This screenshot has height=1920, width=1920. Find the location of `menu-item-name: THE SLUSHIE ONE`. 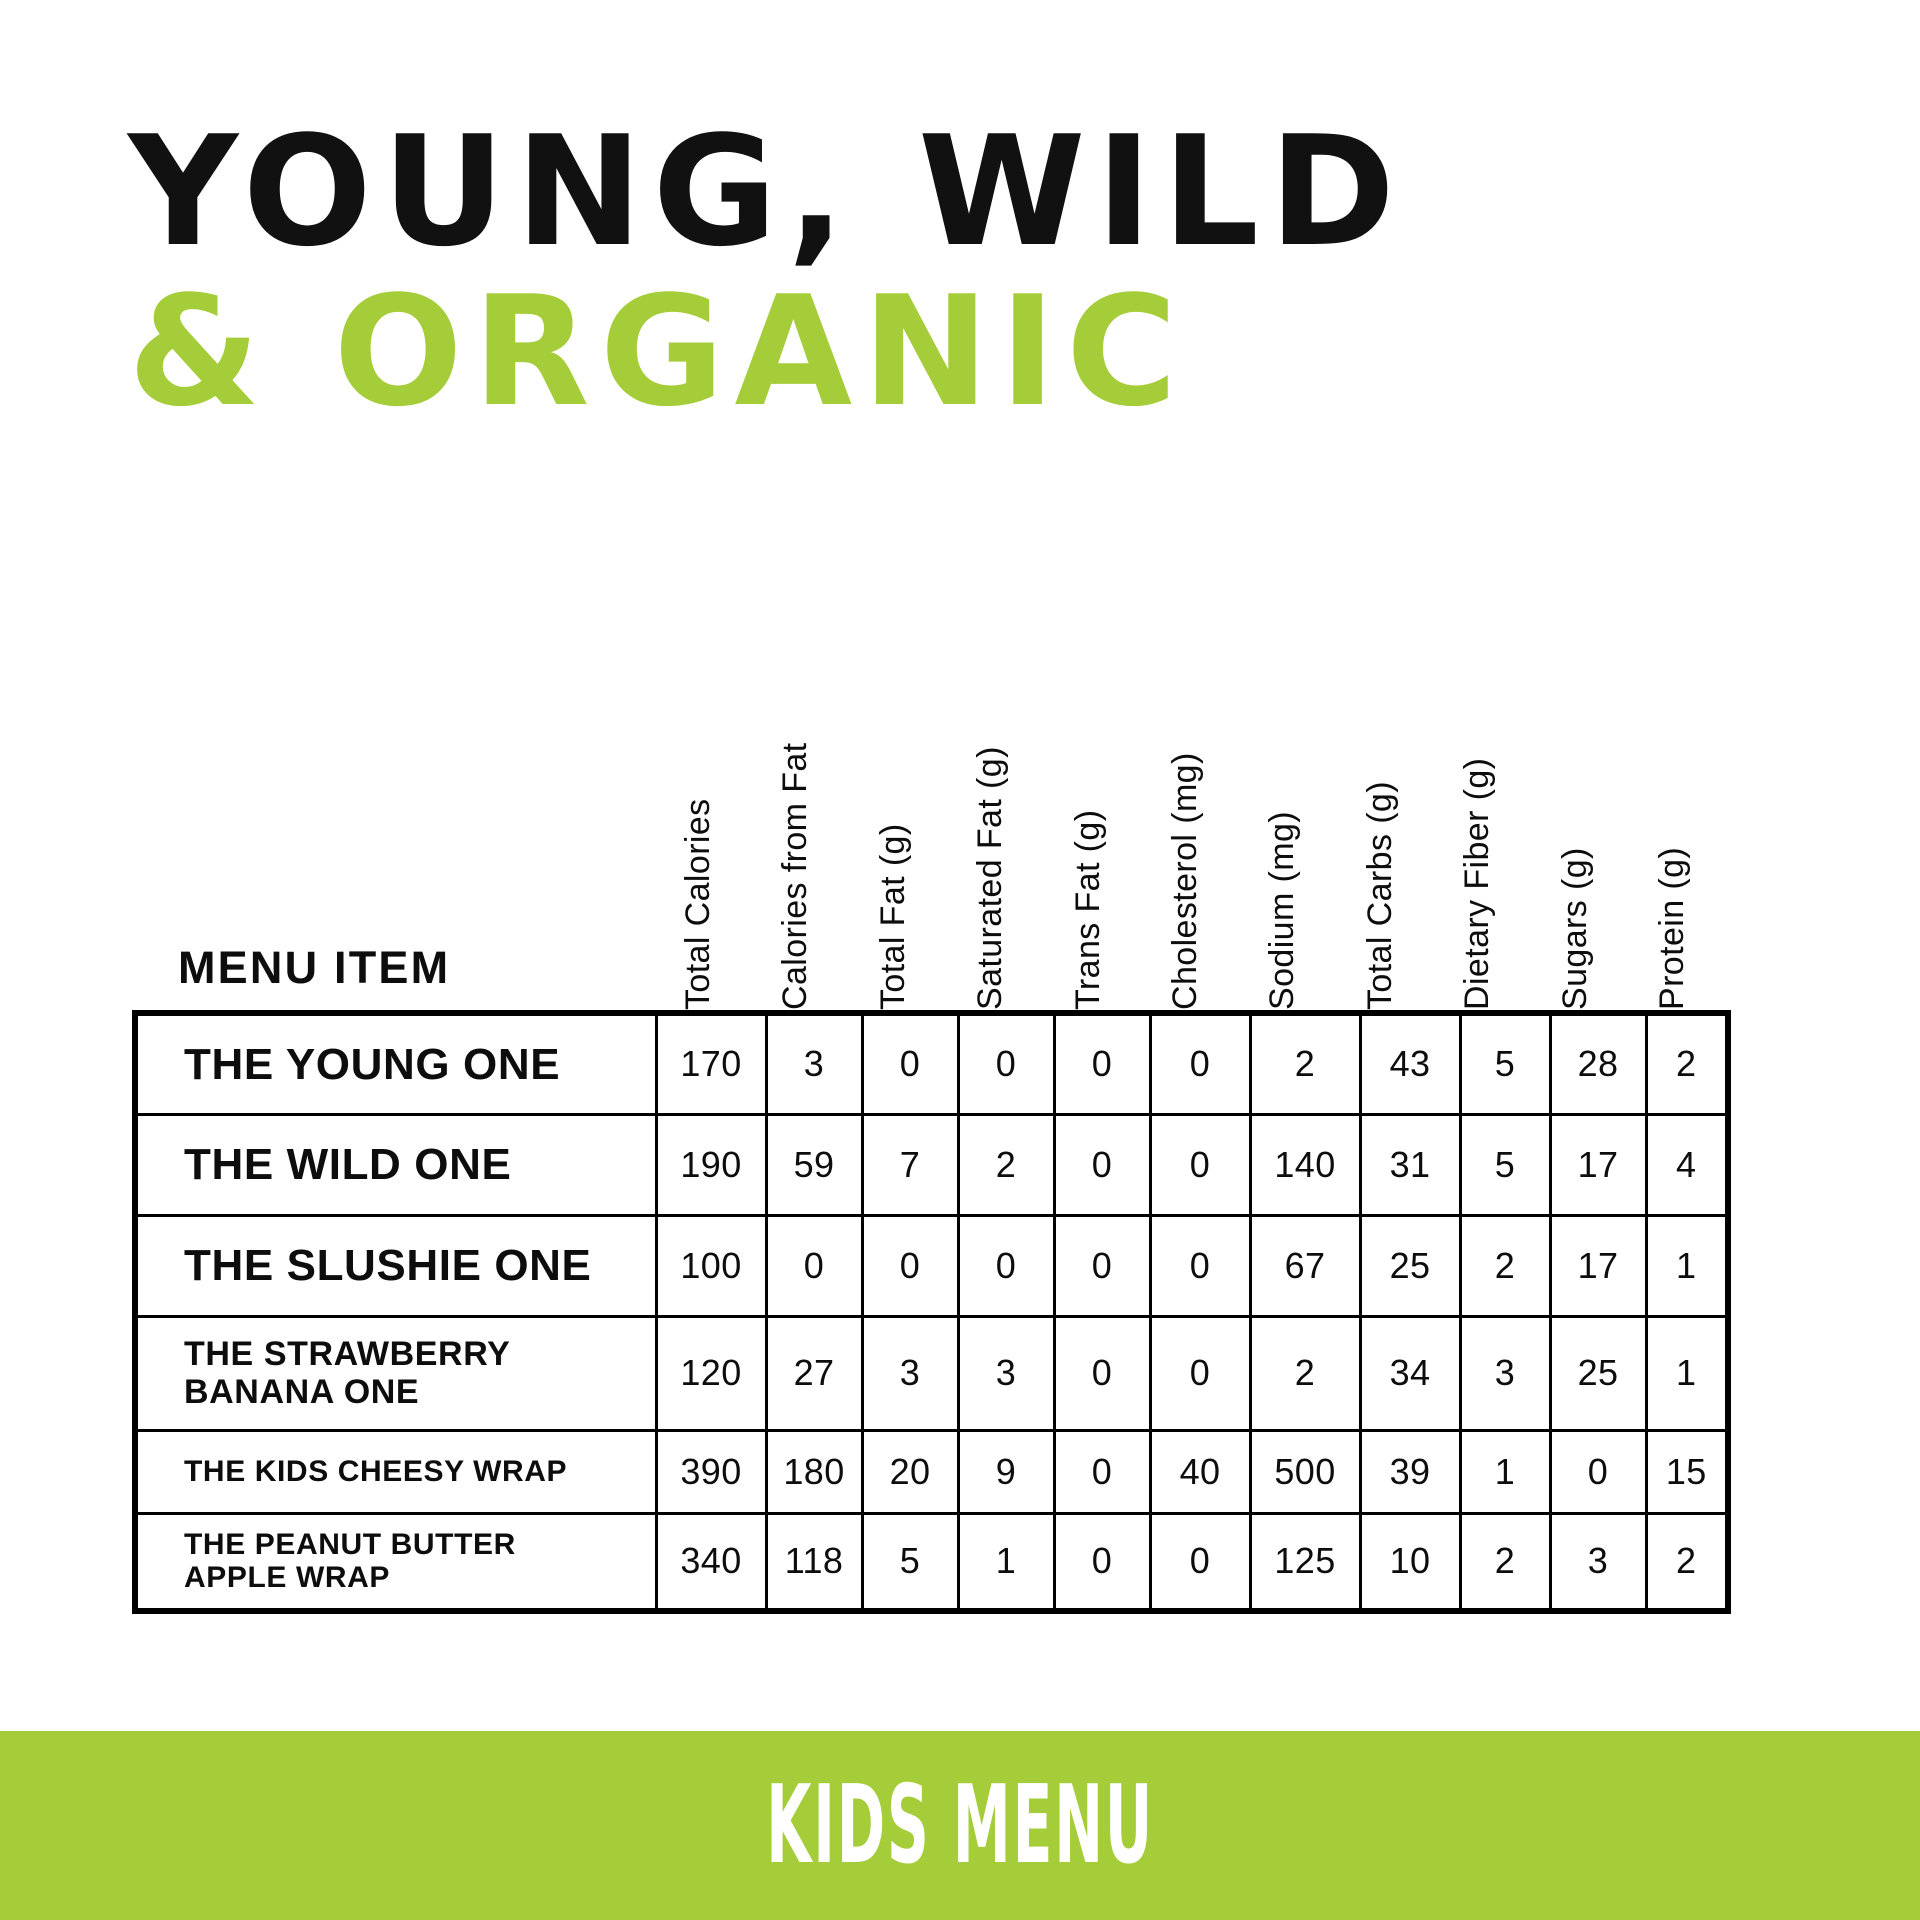

menu-item-name: THE SLUSHIE ONE is located at coordinates (395, 1265).